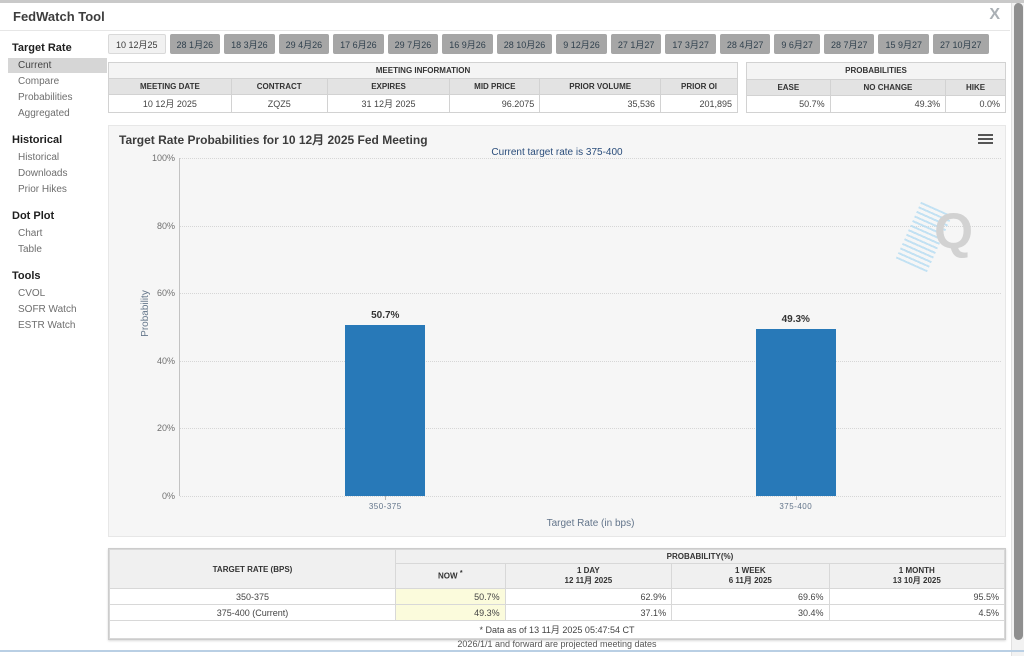 The height and width of the screenshot is (656, 1024). Describe the element at coordinates (581, 44) in the screenshot. I see `tab-meeting-date: 9 12月26` at that location.